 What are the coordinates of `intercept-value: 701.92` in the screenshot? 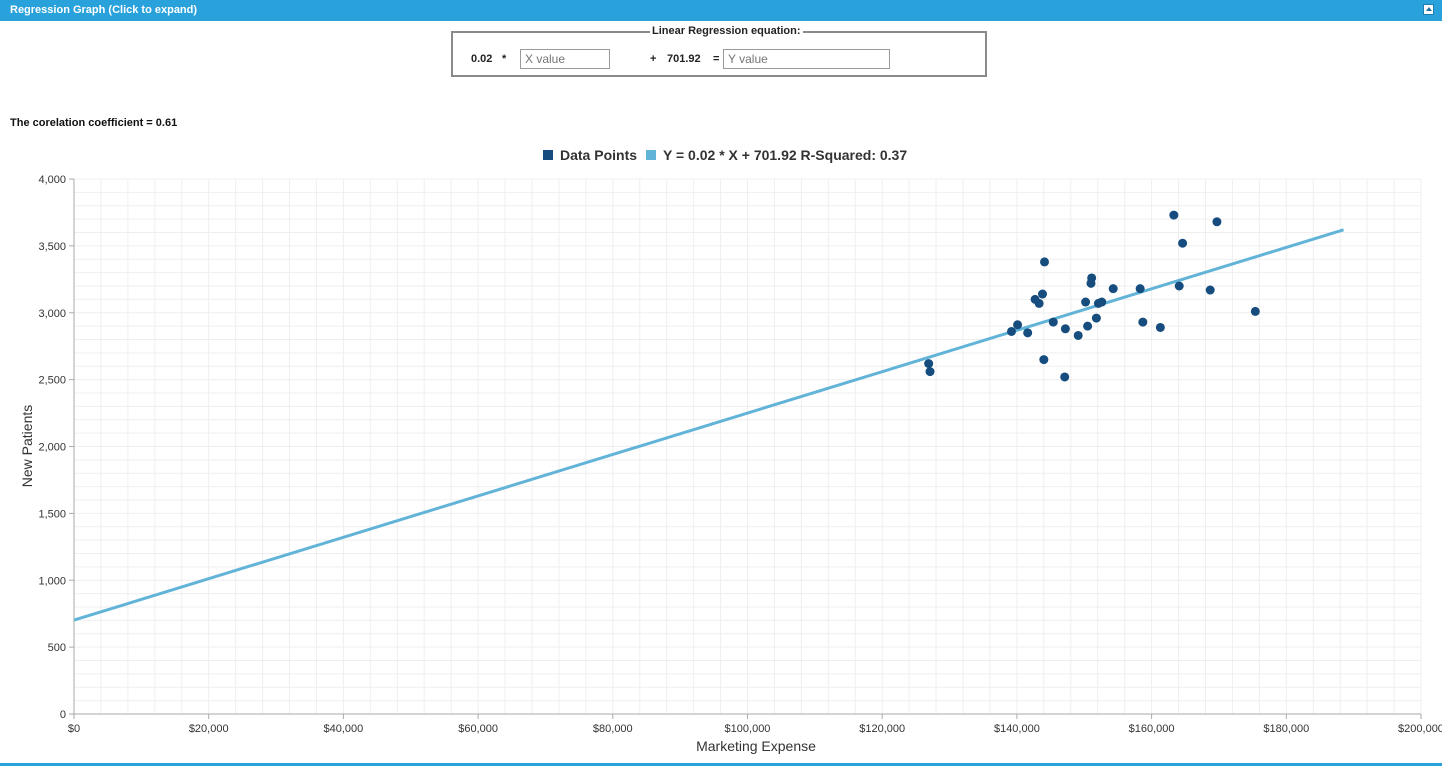 It's located at (684, 59).